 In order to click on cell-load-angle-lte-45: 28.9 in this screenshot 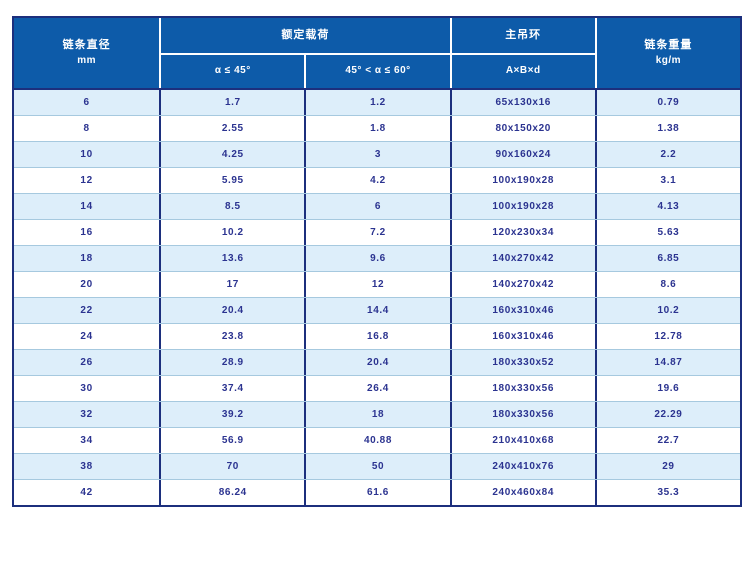, I will do `click(231, 362)`.